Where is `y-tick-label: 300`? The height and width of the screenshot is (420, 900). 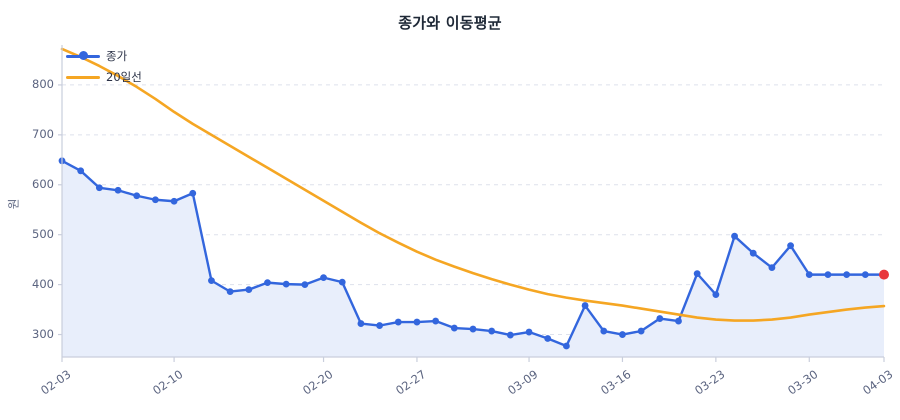 y-tick-label: 300 is located at coordinates (43, 333).